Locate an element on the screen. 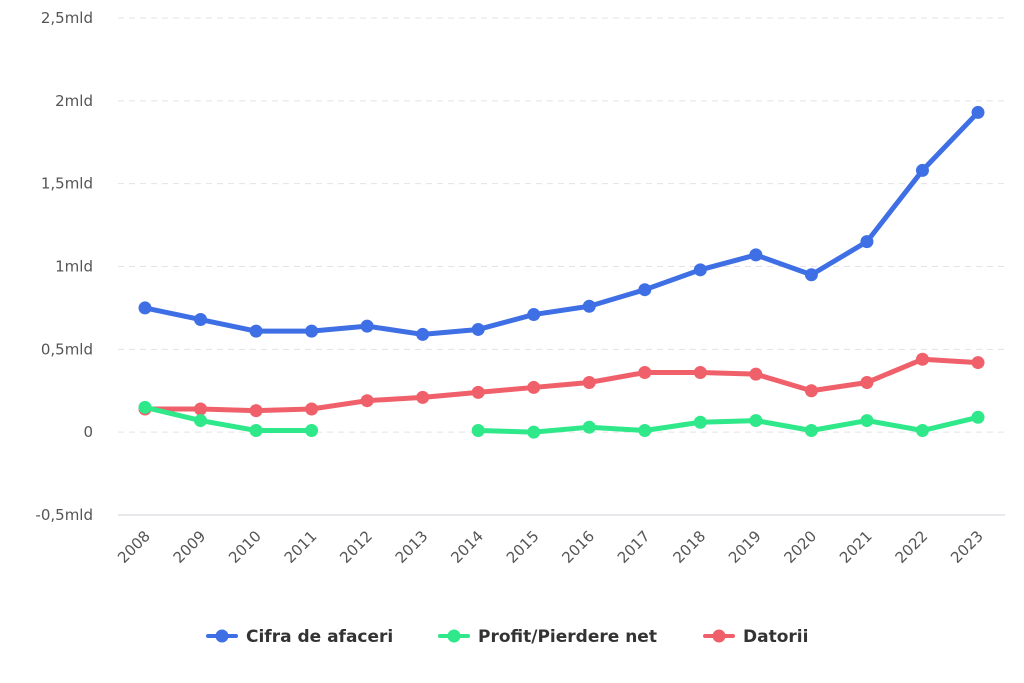 The height and width of the screenshot is (683, 1024). legend-label: Cifra de afaceri is located at coordinates (319, 637).